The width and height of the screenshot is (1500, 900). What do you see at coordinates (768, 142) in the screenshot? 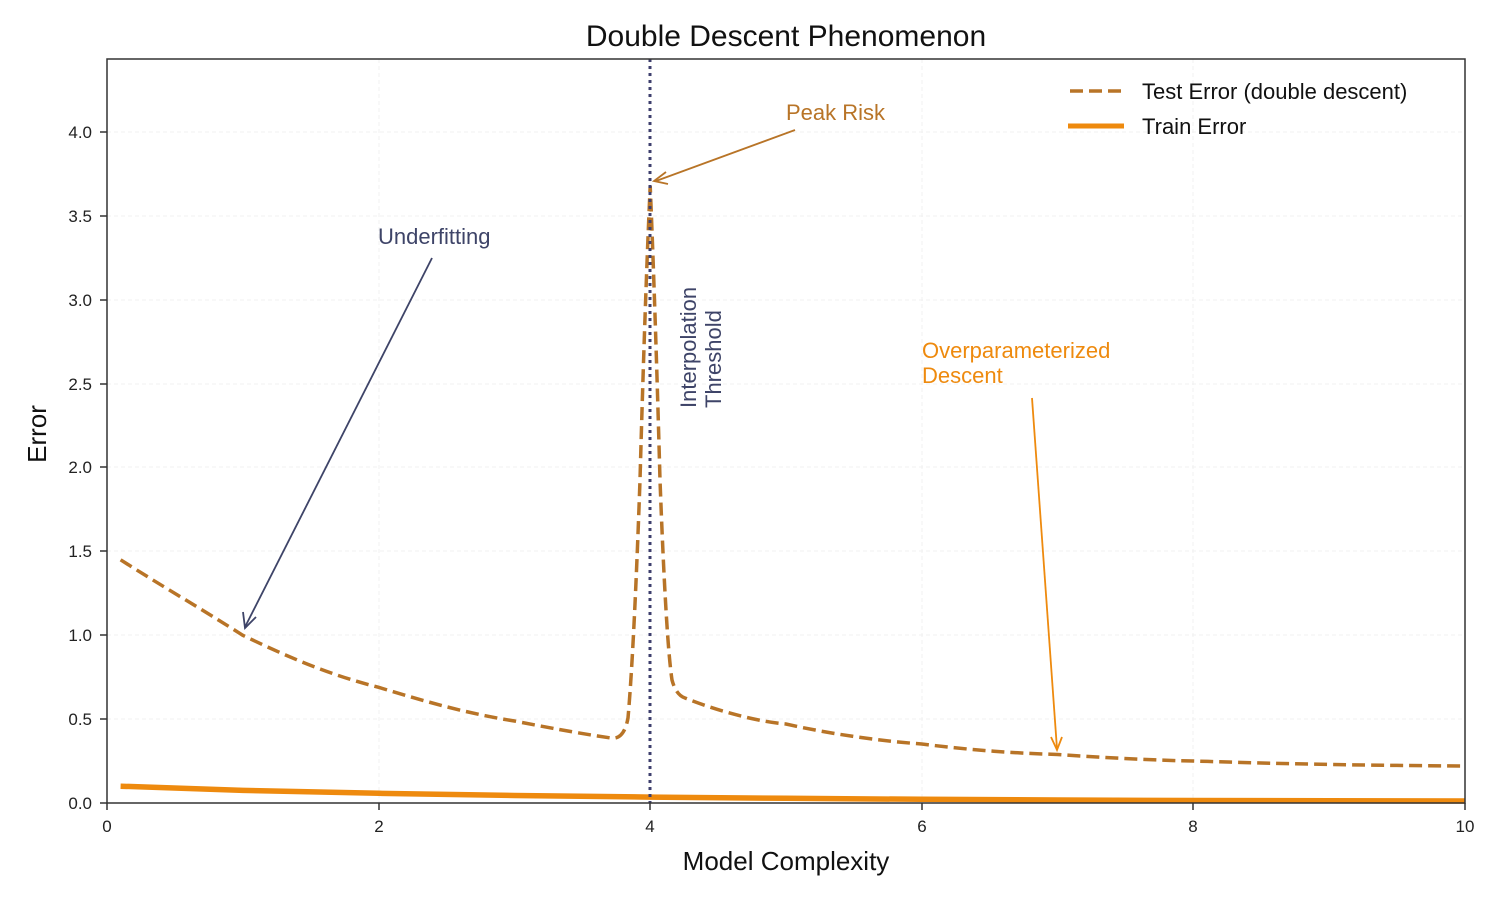
I see `annotation-peak-risk: Peak Risk` at bounding box center [768, 142].